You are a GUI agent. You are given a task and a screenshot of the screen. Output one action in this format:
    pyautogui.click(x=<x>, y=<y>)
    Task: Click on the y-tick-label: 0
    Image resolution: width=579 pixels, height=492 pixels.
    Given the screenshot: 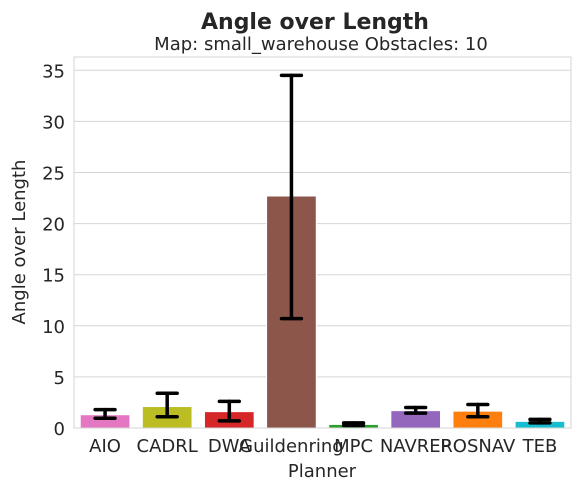 What is the action you would take?
    pyautogui.click(x=59, y=429)
    